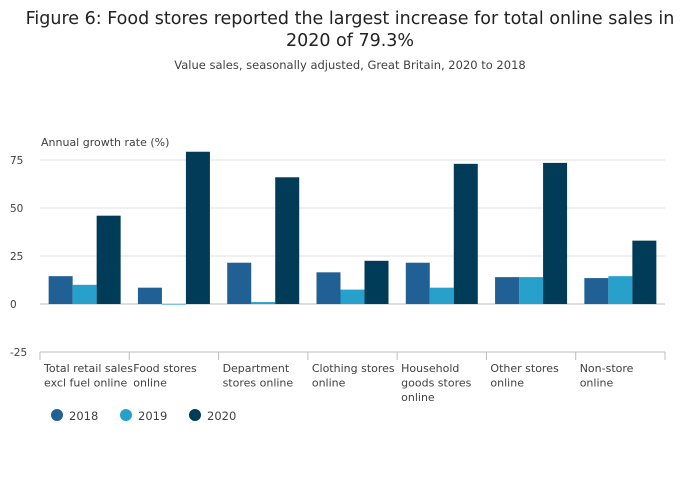 The width and height of the screenshot is (700, 502). What do you see at coordinates (88, 376) in the screenshot?
I see `x-tick-label: Total retail sales excl fuel online` at bounding box center [88, 376].